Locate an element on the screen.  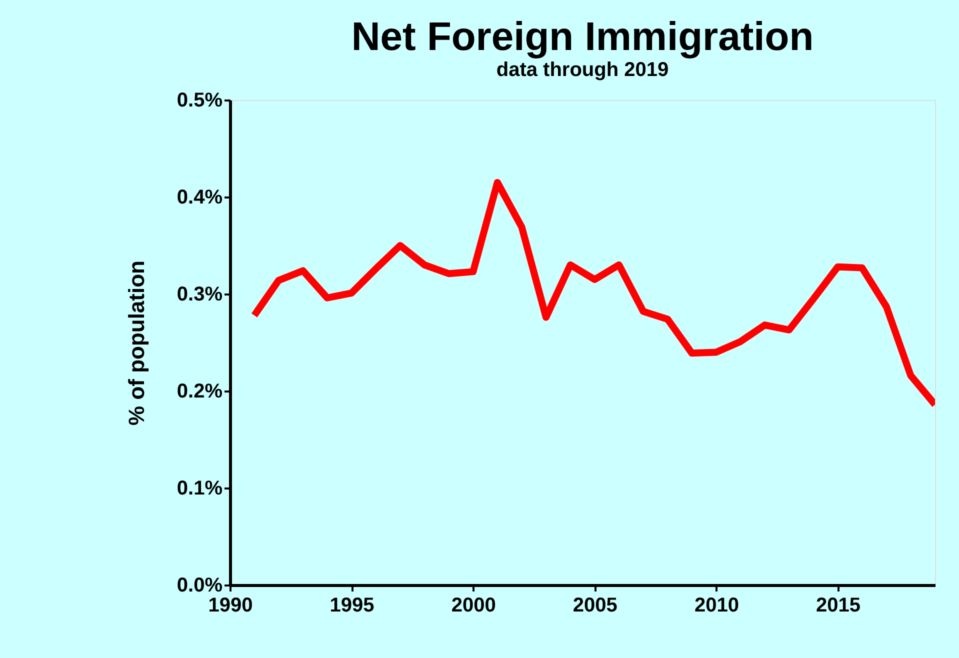
y-tick-label: 0.0% is located at coordinates (199, 585).